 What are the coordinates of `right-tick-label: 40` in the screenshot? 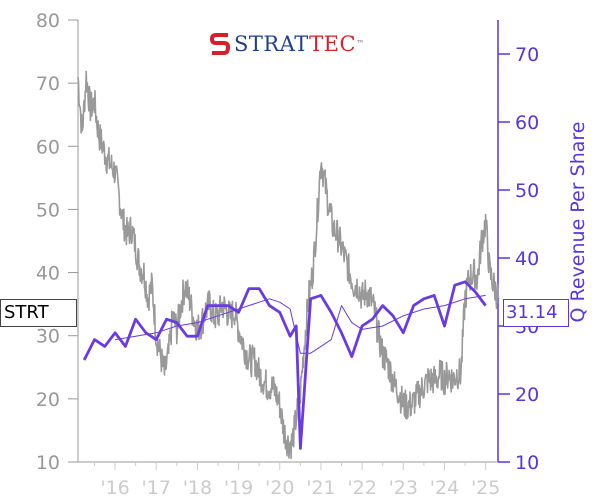 It's located at (527, 259).